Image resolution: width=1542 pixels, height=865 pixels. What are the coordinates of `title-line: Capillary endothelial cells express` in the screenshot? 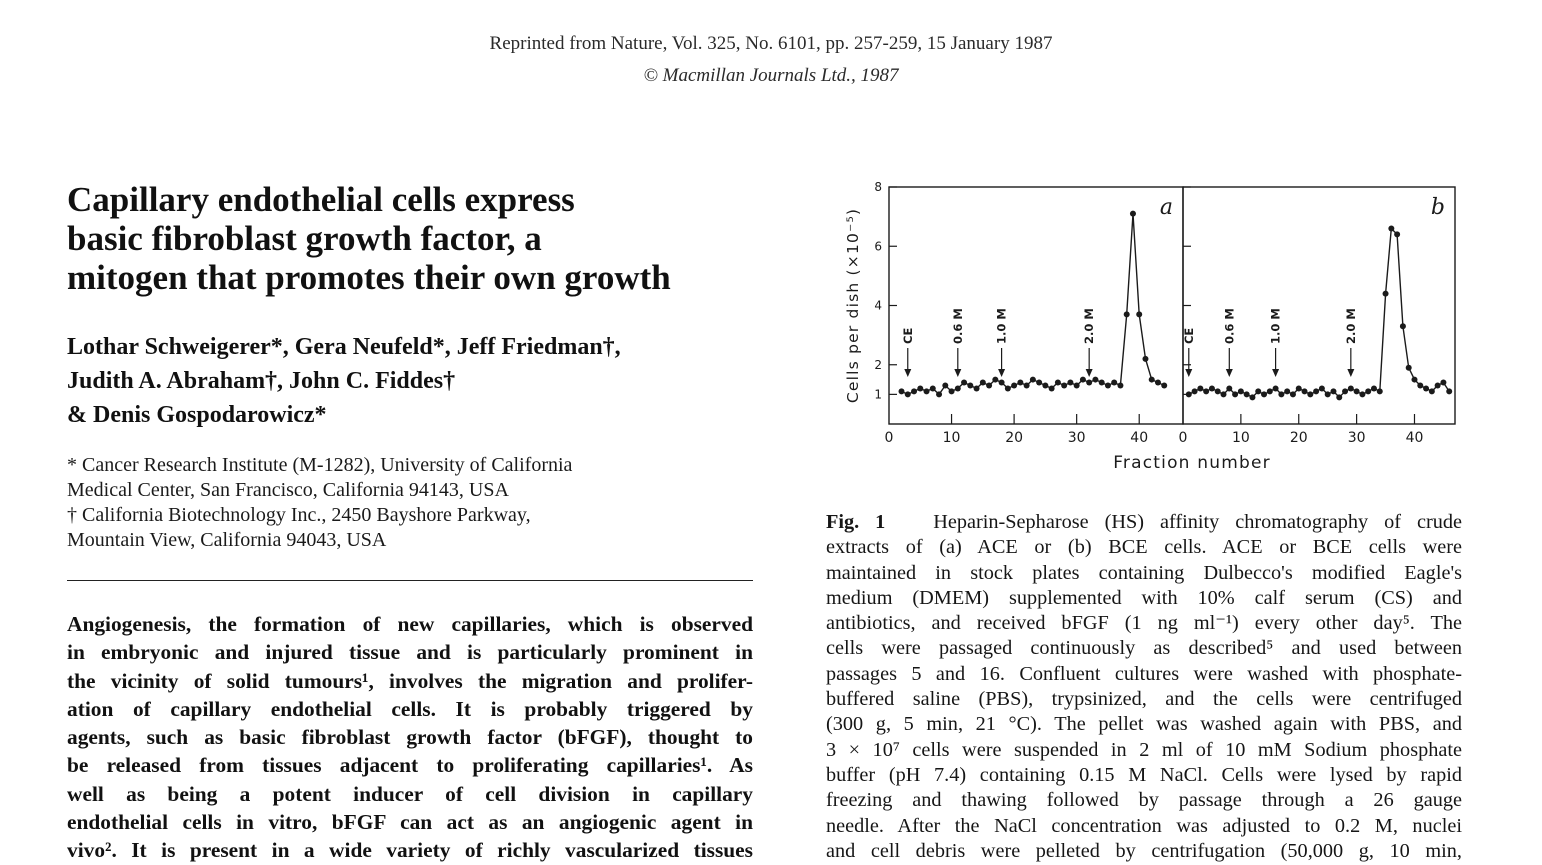 It's located at (321, 199).